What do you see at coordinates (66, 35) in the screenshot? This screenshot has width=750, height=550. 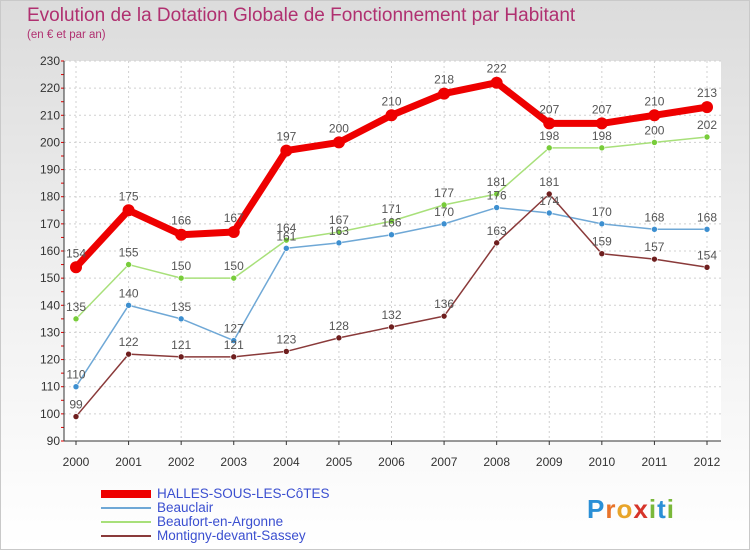 I see `chart-subtitle: (en € et par an)` at bounding box center [66, 35].